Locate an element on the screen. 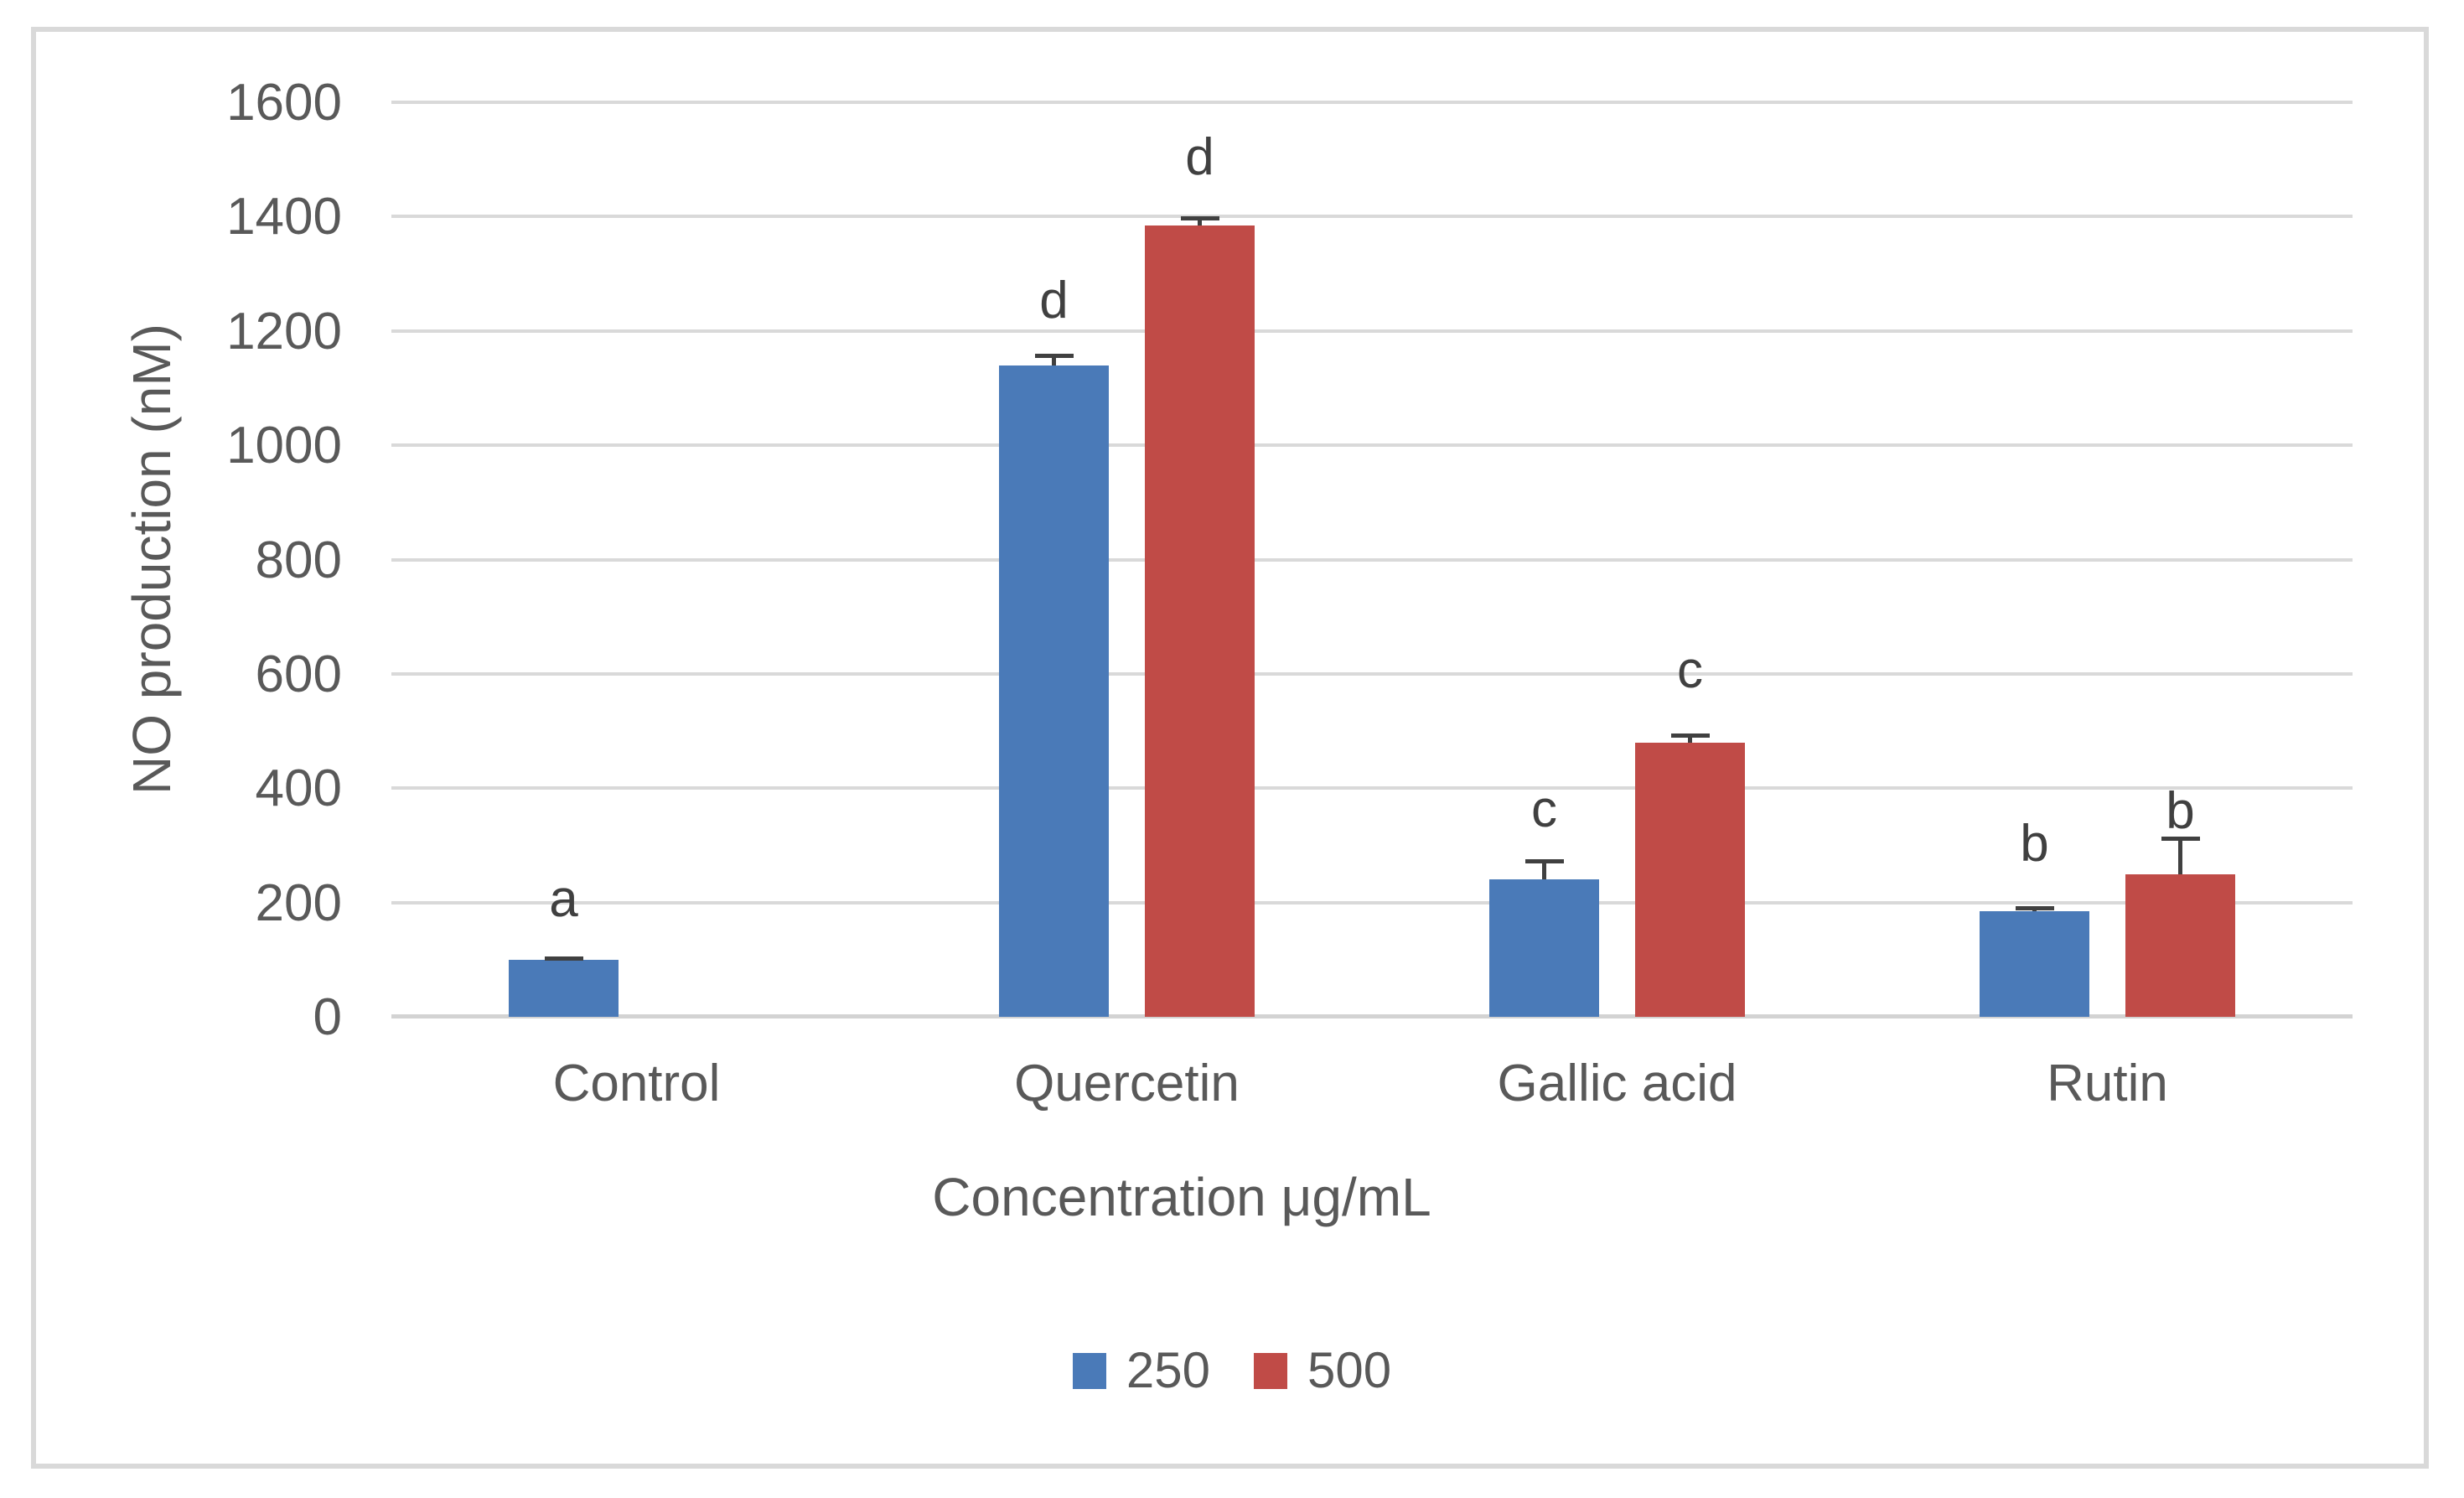 The image size is (2464, 1498). legend: 250 500 is located at coordinates (1232, 1370).